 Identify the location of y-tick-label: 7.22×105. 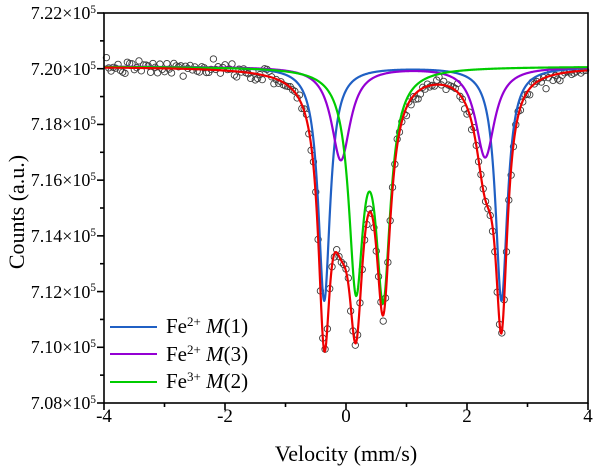
(63, 13).